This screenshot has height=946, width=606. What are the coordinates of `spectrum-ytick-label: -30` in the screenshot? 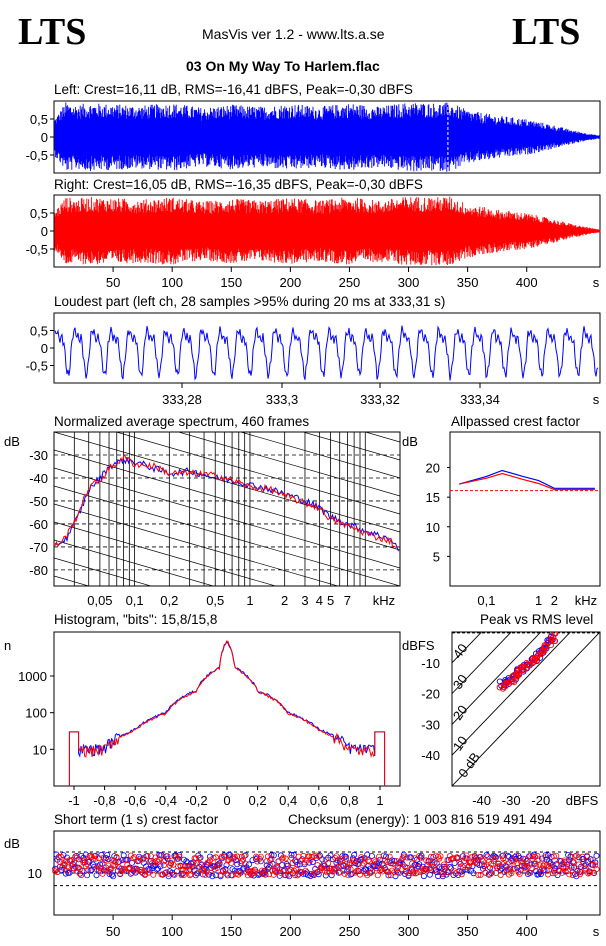 It's located at (38, 455).